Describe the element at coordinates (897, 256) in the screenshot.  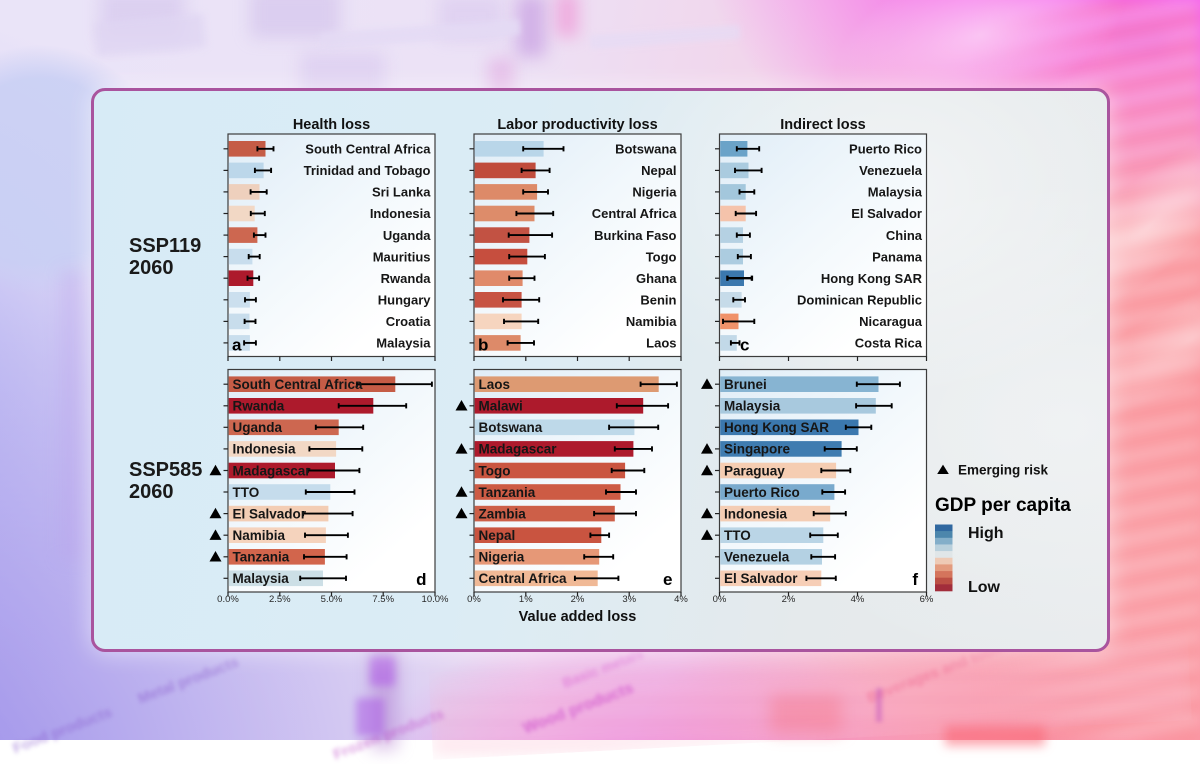
I see `svg-text: Panama` at that location.